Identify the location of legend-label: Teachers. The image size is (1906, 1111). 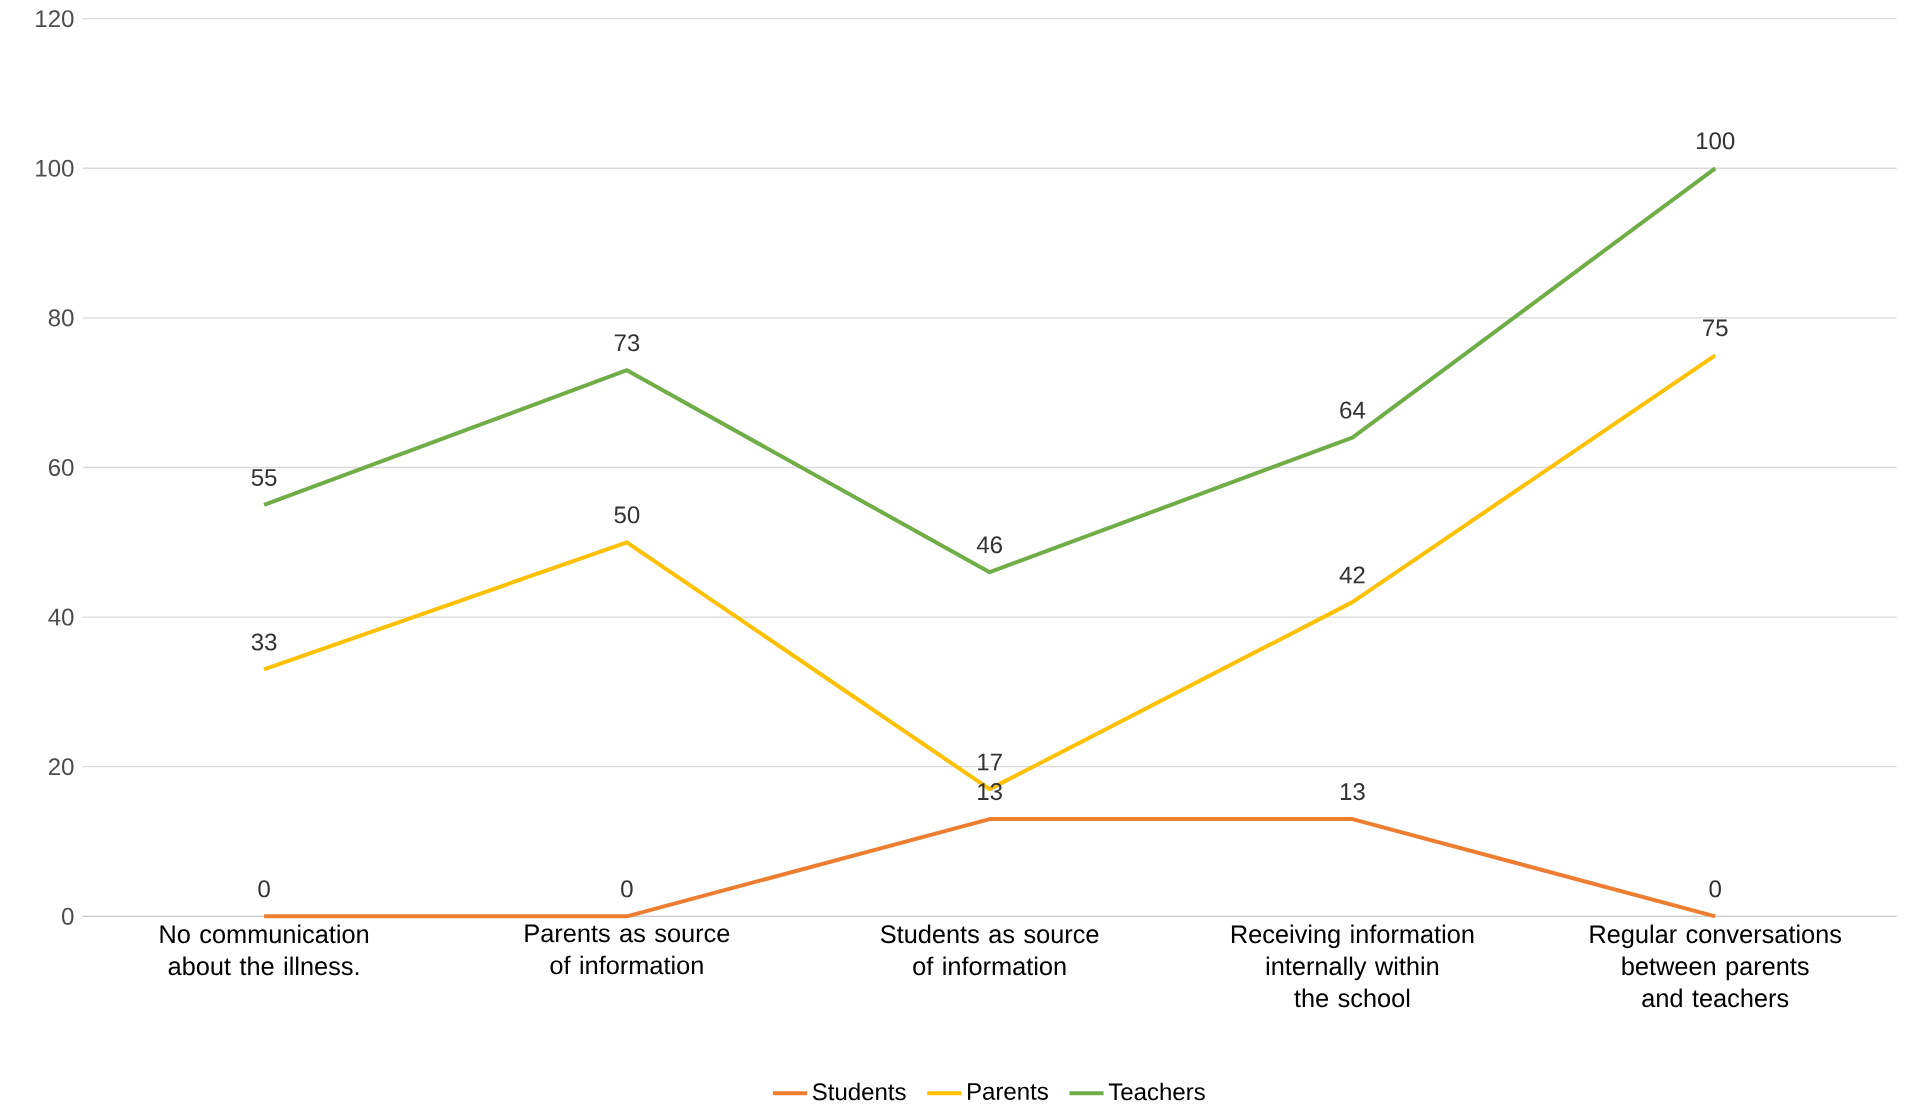
(1156, 1091).